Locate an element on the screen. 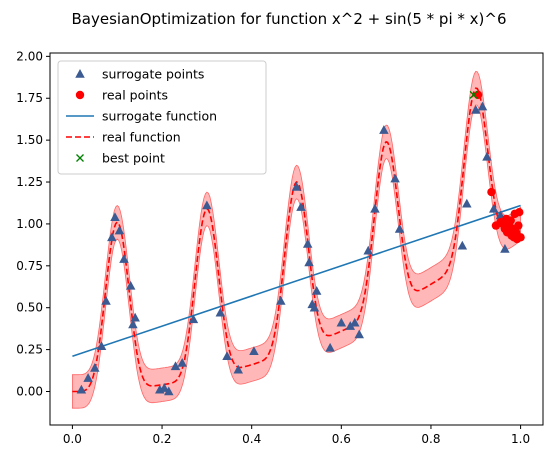 Image resolution: width=556 pixels, height=465 pixels. legend-label: surrogate function is located at coordinates (159, 116).